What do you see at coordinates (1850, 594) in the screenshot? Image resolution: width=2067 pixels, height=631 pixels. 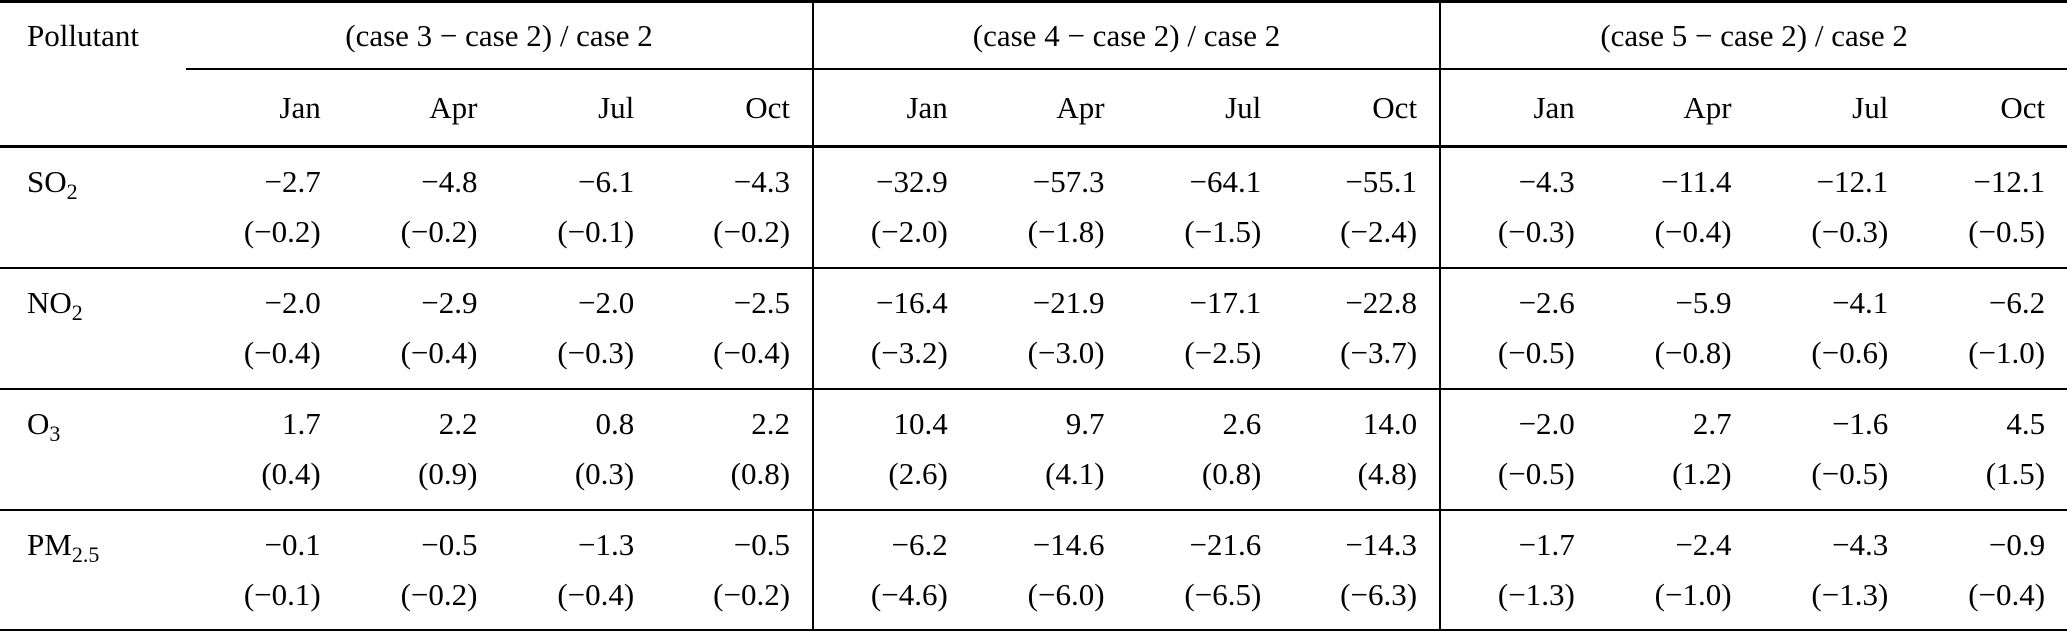 I see `cell-paren-value: (−1.3)` at bounding box center [1850, 594].